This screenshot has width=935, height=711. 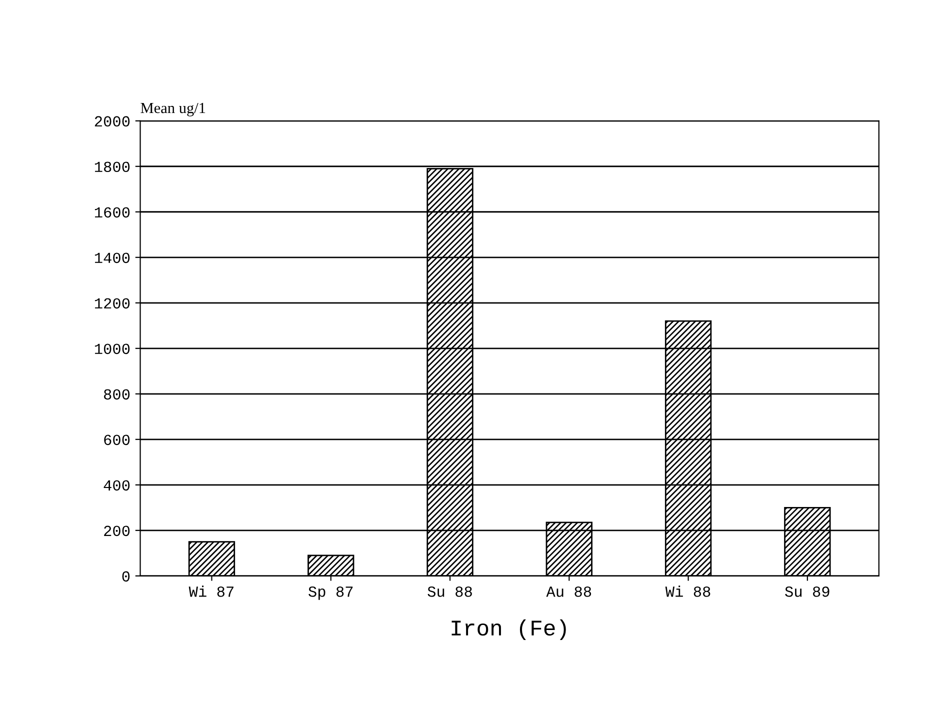 What do you see at coordinates (112, 167) in the screenshot?
I see `y-tick-label: 1800` at bounding box center [112, 167].